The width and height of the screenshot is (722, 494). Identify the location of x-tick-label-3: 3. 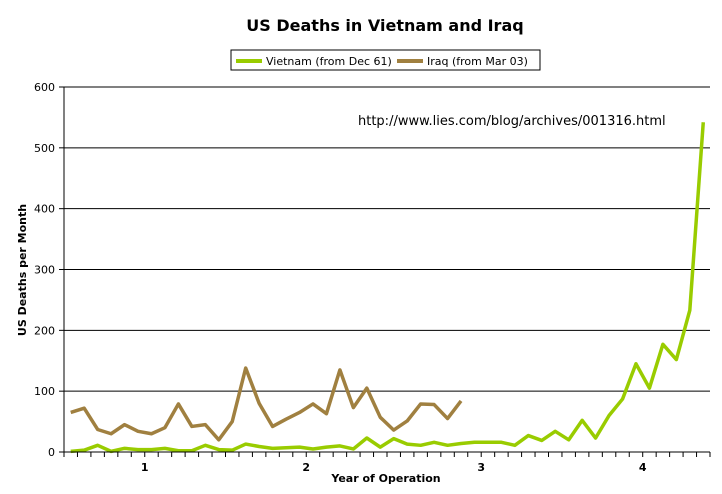
(481, 467).